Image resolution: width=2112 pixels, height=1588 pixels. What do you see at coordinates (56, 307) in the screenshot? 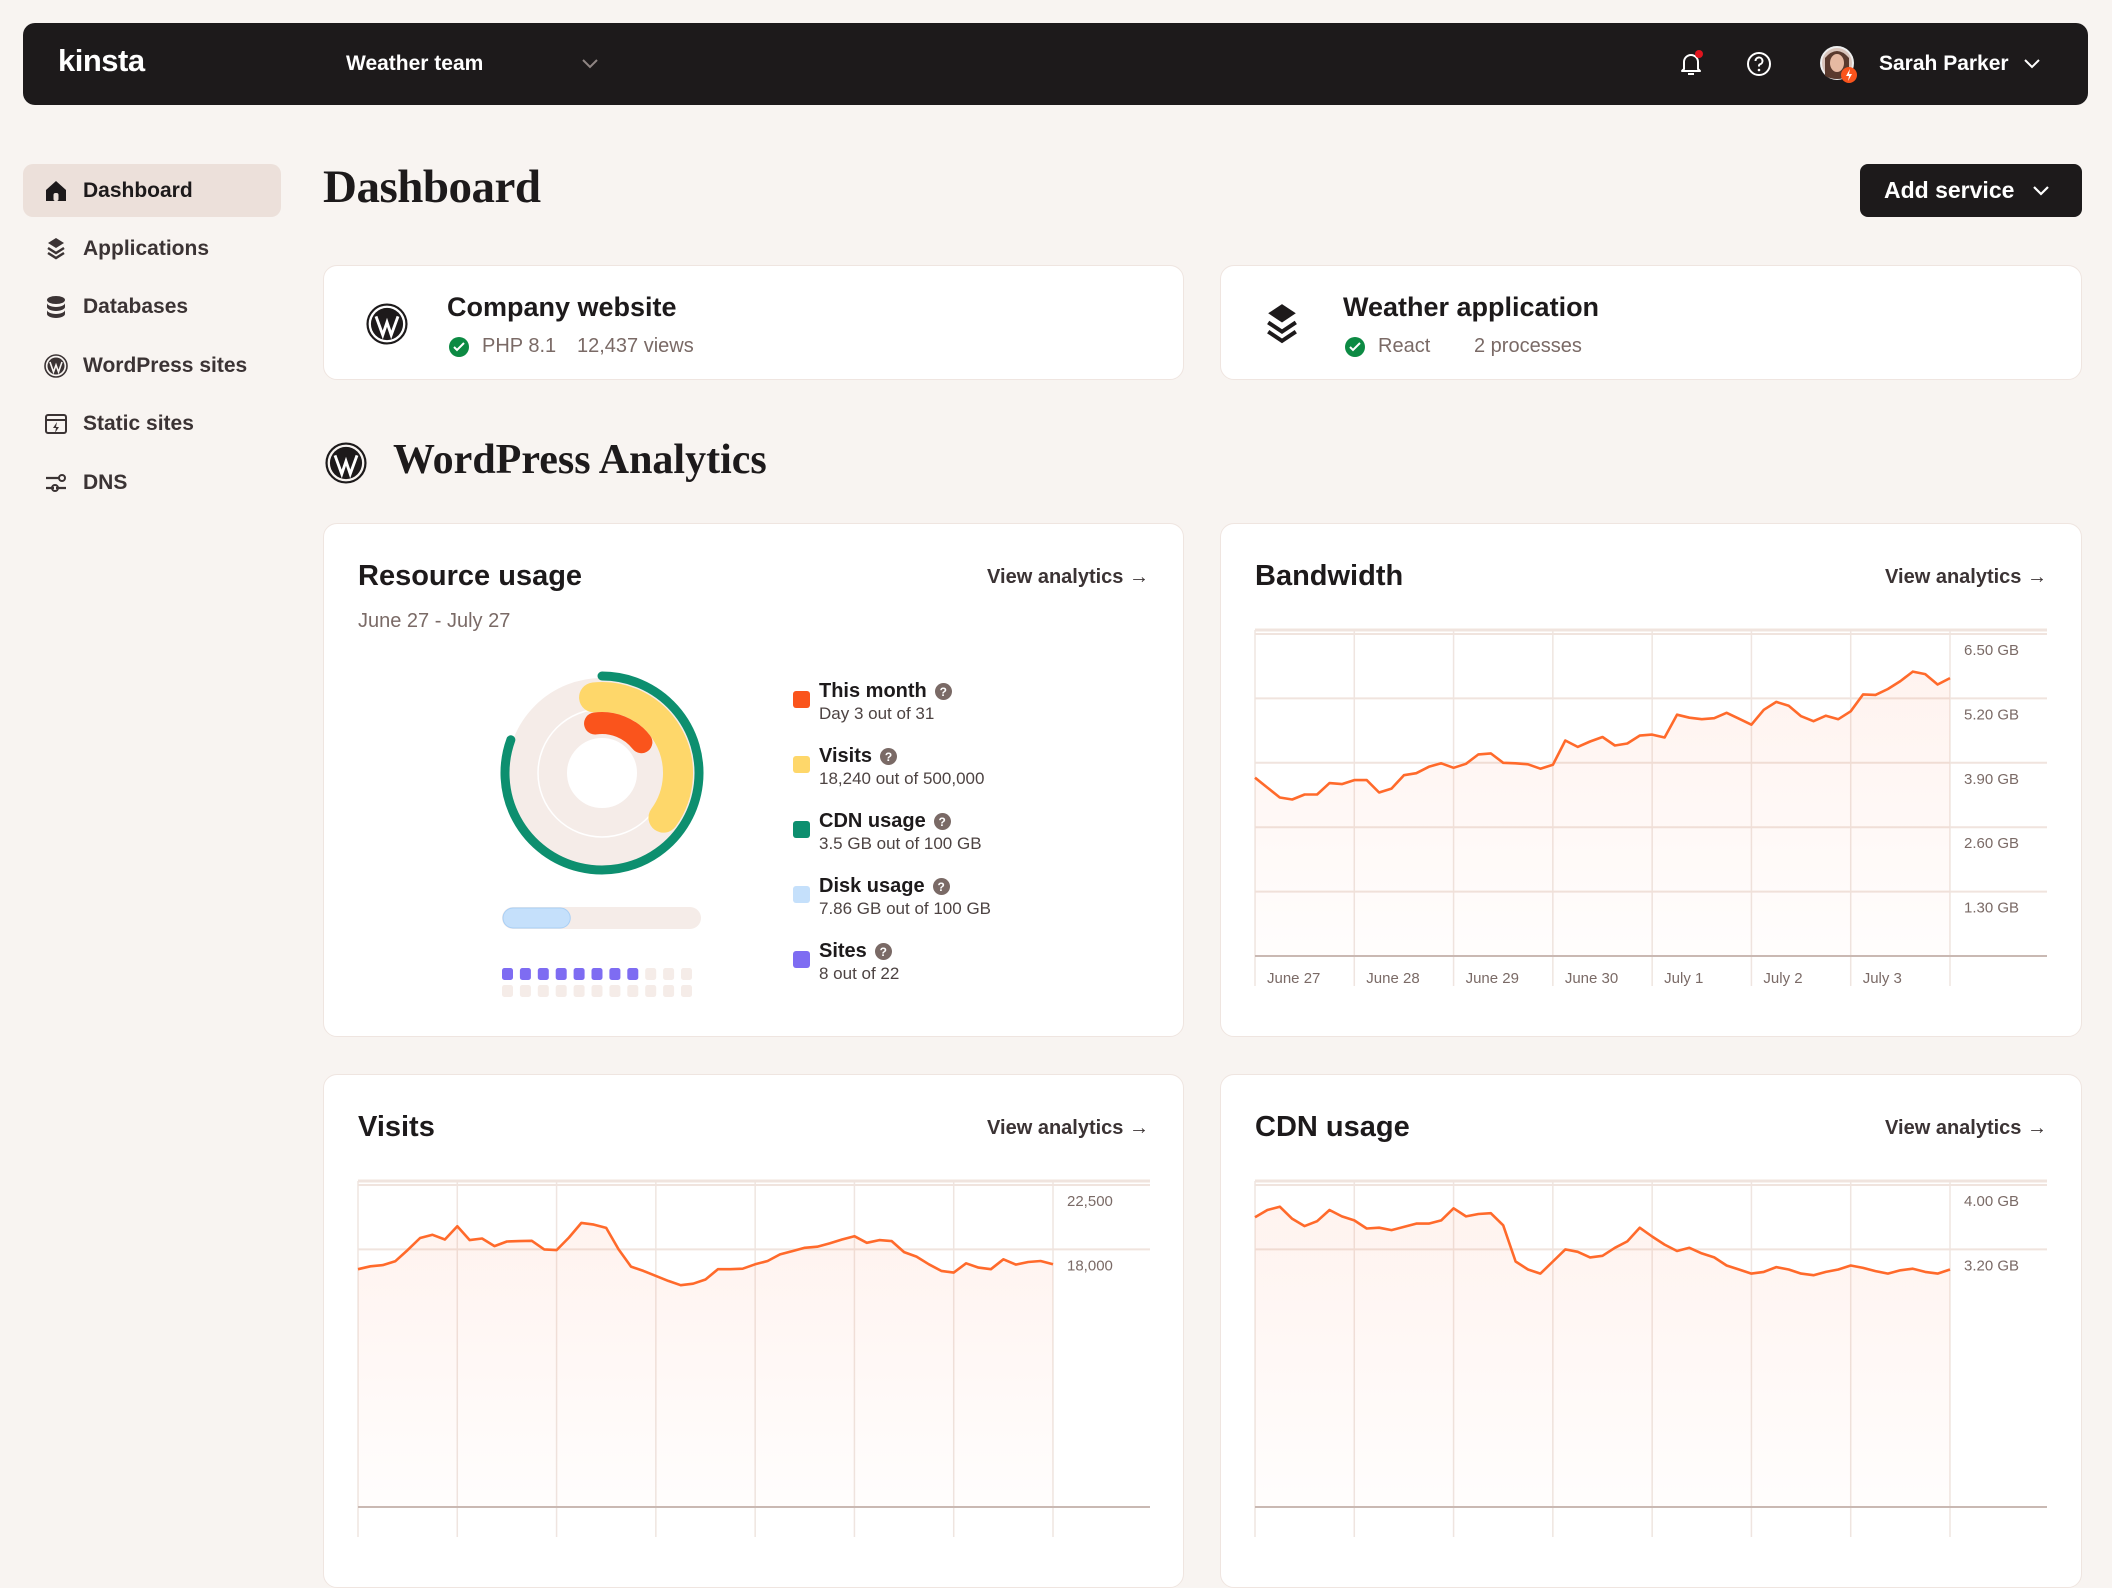
I see `database-icon` at bounding box center [56, 307].